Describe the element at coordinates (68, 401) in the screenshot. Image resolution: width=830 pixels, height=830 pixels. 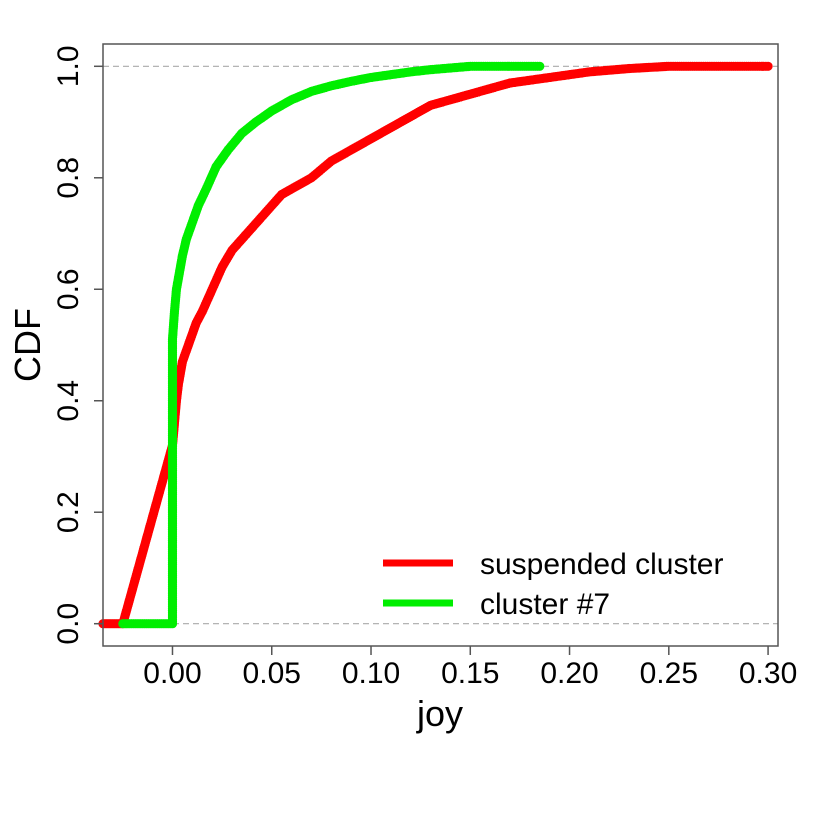
I see `y-tick-label: 0.4` at that location.